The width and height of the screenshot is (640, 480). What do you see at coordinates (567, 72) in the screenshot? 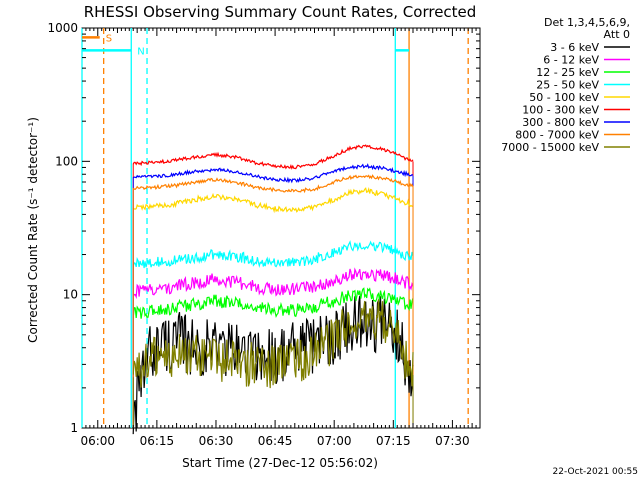
I see `legend-label: 12 - 25 keV` at bounding box center [567, 72].